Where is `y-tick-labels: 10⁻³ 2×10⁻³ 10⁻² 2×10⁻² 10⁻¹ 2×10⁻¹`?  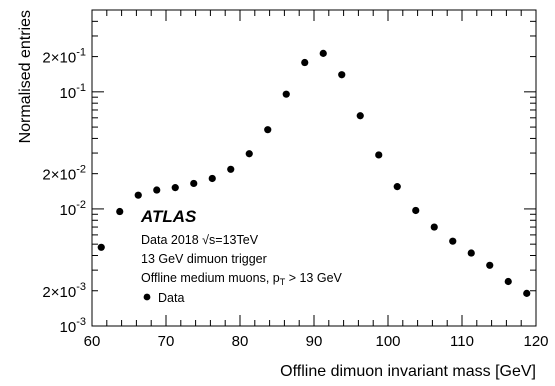
y-tick-labels: 10⁻³ 2×10⁻³ 10⁻² 2×10⁻² 10⁻¹ 2×10⁻¹ is located at coordinates (64, 191).